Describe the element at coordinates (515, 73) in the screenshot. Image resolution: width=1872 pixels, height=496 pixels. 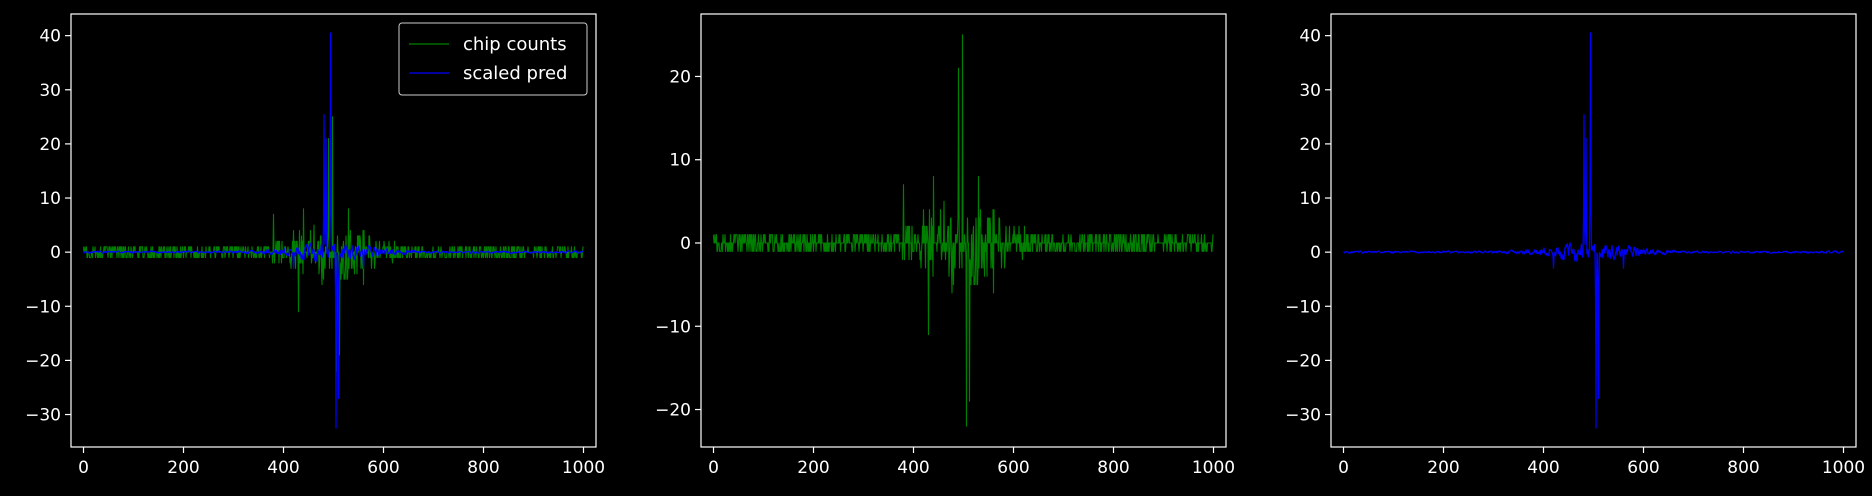
I see `legend-entry: scaled pred` at that location.